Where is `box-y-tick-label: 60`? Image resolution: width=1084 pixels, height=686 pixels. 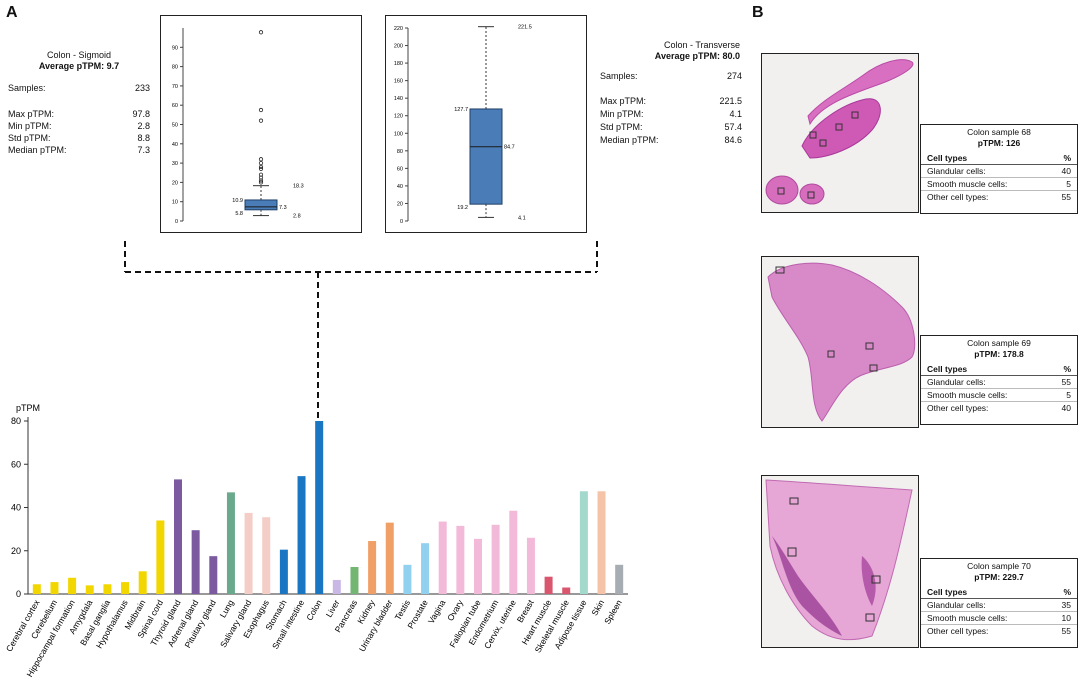 box-y-tick-label: 60 is located at coordinates (175, 106).